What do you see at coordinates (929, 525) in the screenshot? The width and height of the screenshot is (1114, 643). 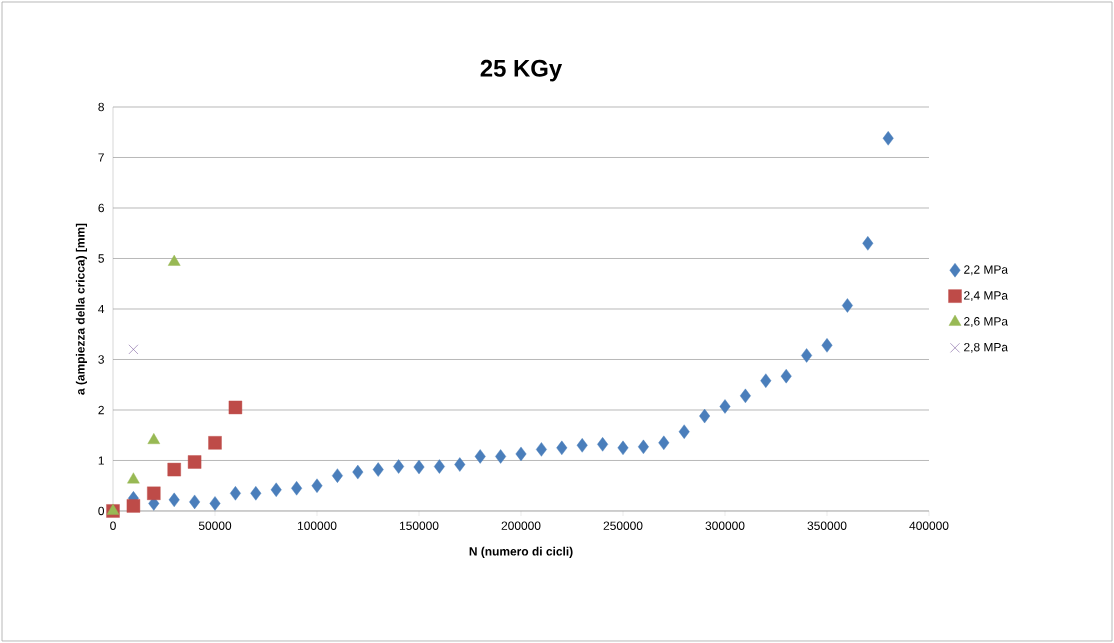 I see `x-tick-label: 400000` at bounding box center [929, 525].